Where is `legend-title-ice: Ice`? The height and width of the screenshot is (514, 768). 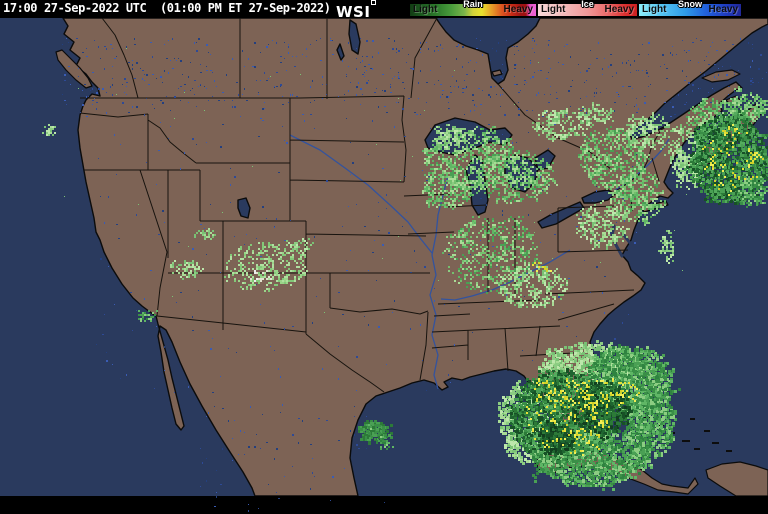 legend-title-ice: Ice is located at coordinates (587, 4).